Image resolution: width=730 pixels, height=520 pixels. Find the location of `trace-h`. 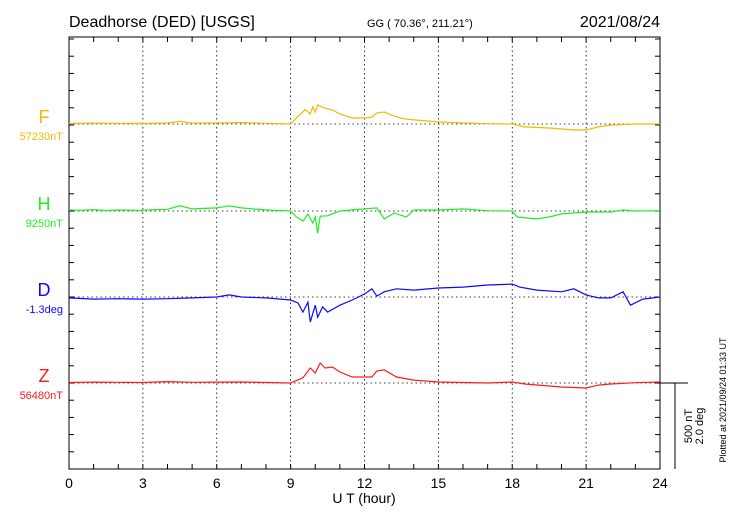

trace-h is located at coordinates (364, 219).